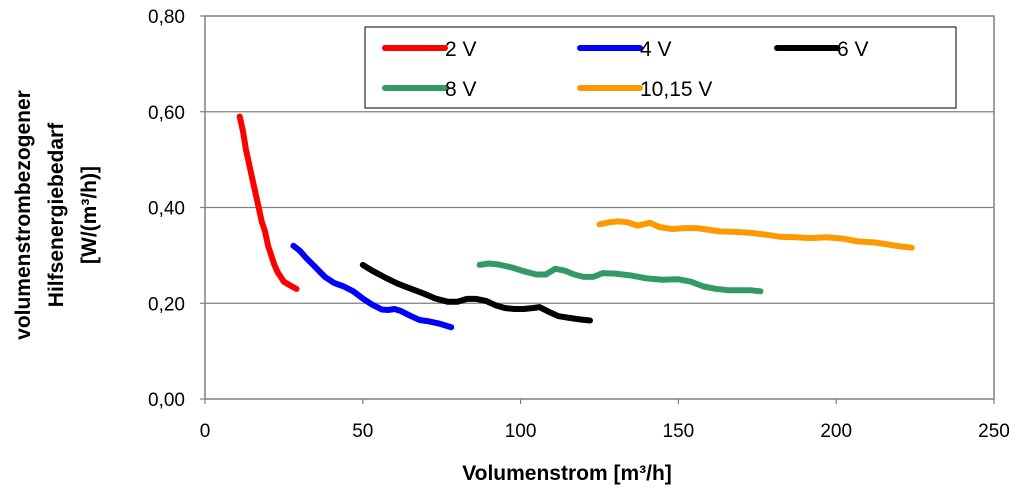  I want to click on legend-label: 8 V, so click(461, 89).